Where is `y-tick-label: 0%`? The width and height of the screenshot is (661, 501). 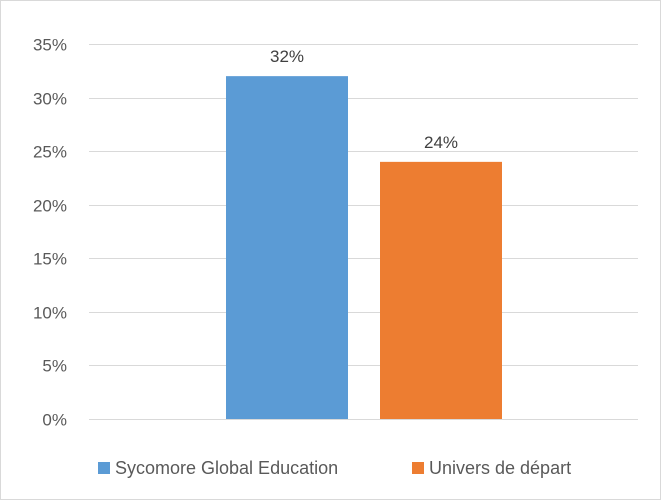 y-tick-label: 0% is located at coordinates (54, 420).